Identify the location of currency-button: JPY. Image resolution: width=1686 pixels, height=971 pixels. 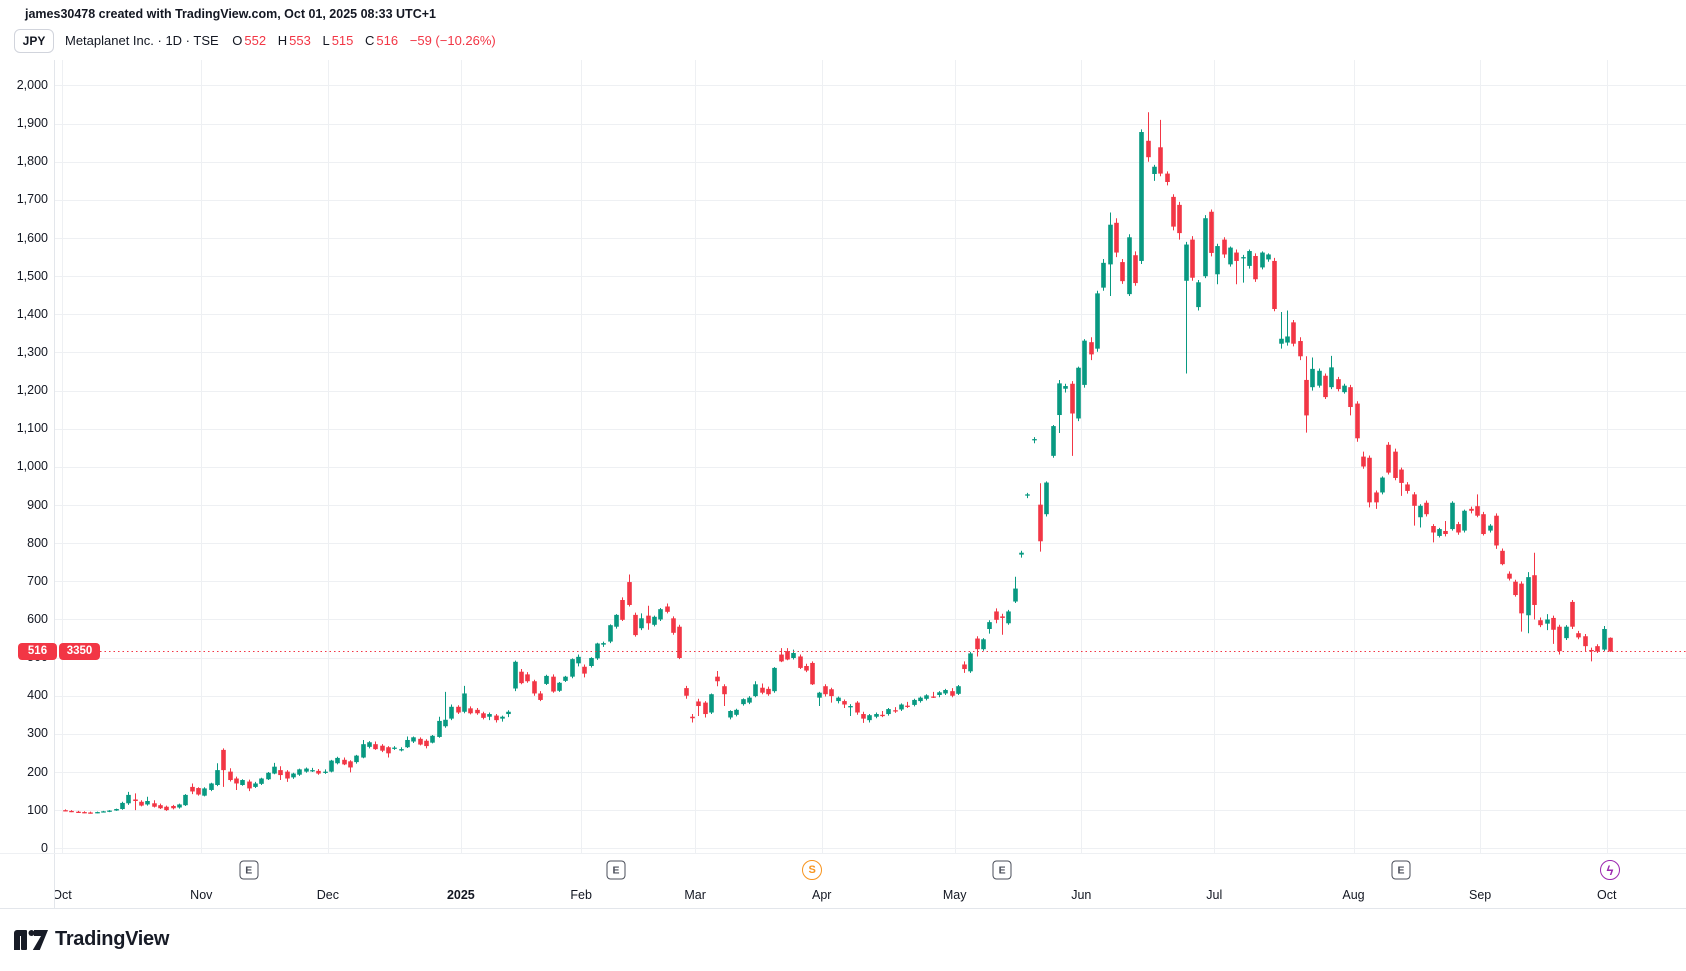
(34, 41).